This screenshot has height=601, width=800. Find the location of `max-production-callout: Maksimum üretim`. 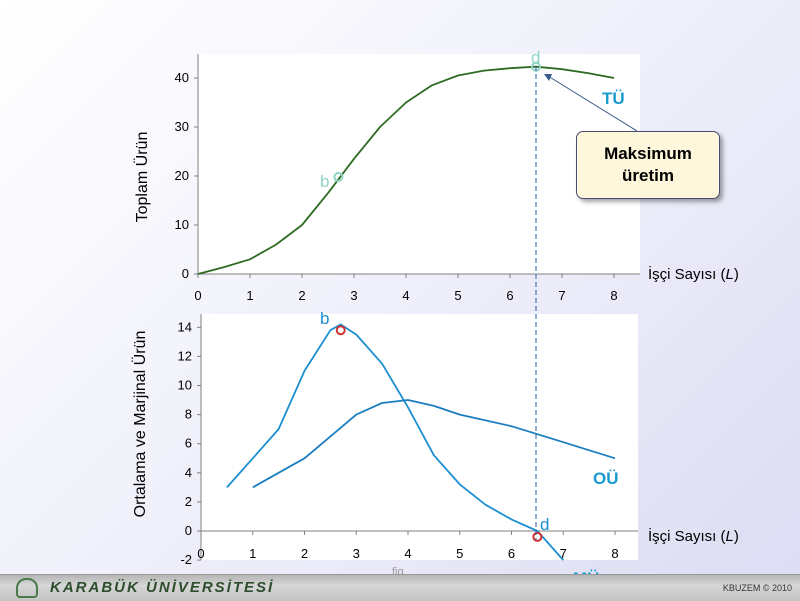

max-production-callout: Maksimum üretim is located at coordinates (648, 165).